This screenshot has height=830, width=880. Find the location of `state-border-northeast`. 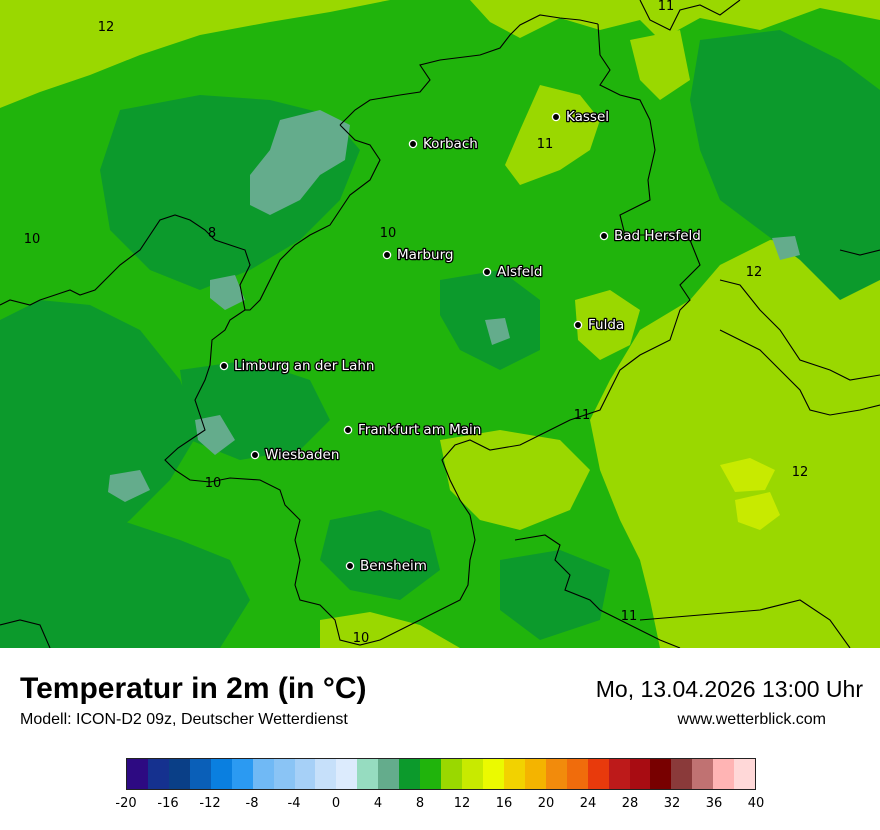

state-border-northeast is located at coordinates (690, 15).